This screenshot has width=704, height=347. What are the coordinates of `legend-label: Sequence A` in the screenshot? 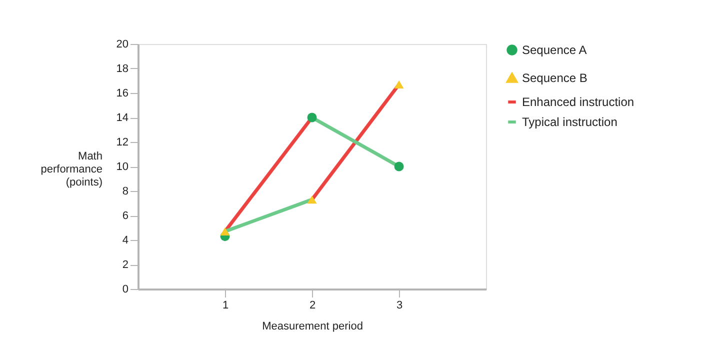 It's located at (554, 50).